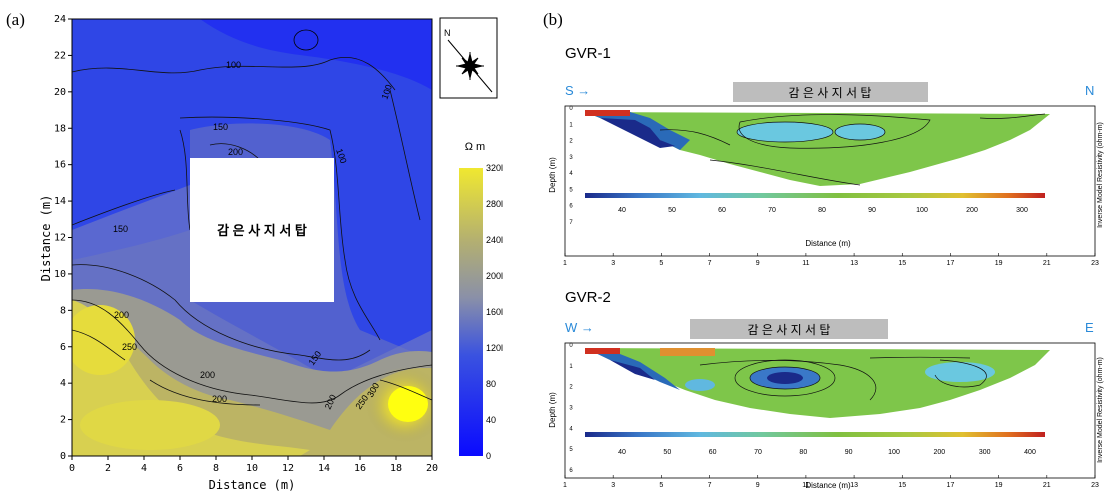 The height and width of the screenshot is (492, 1117). Describe the element at coordinates (108, 468) in the screenshot. I see `x-tick-label: 2` at that location.